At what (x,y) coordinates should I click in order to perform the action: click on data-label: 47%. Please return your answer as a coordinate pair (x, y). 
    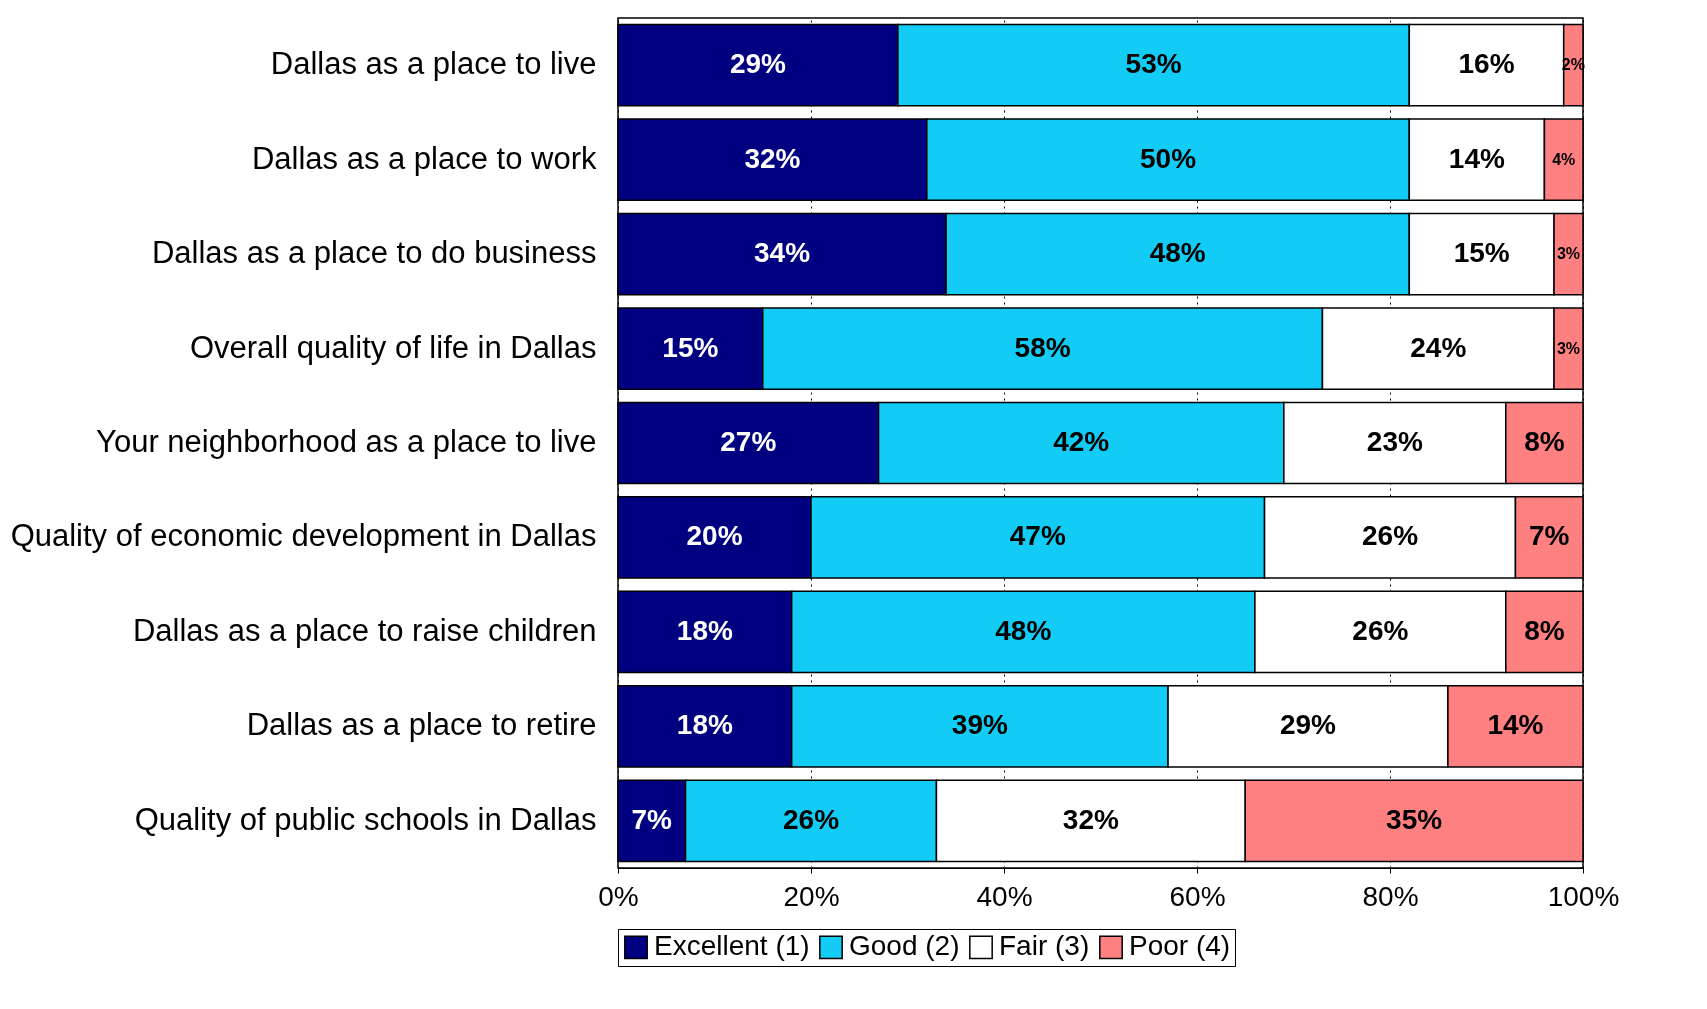
    Looking at the image, I should click on (1037, 536).